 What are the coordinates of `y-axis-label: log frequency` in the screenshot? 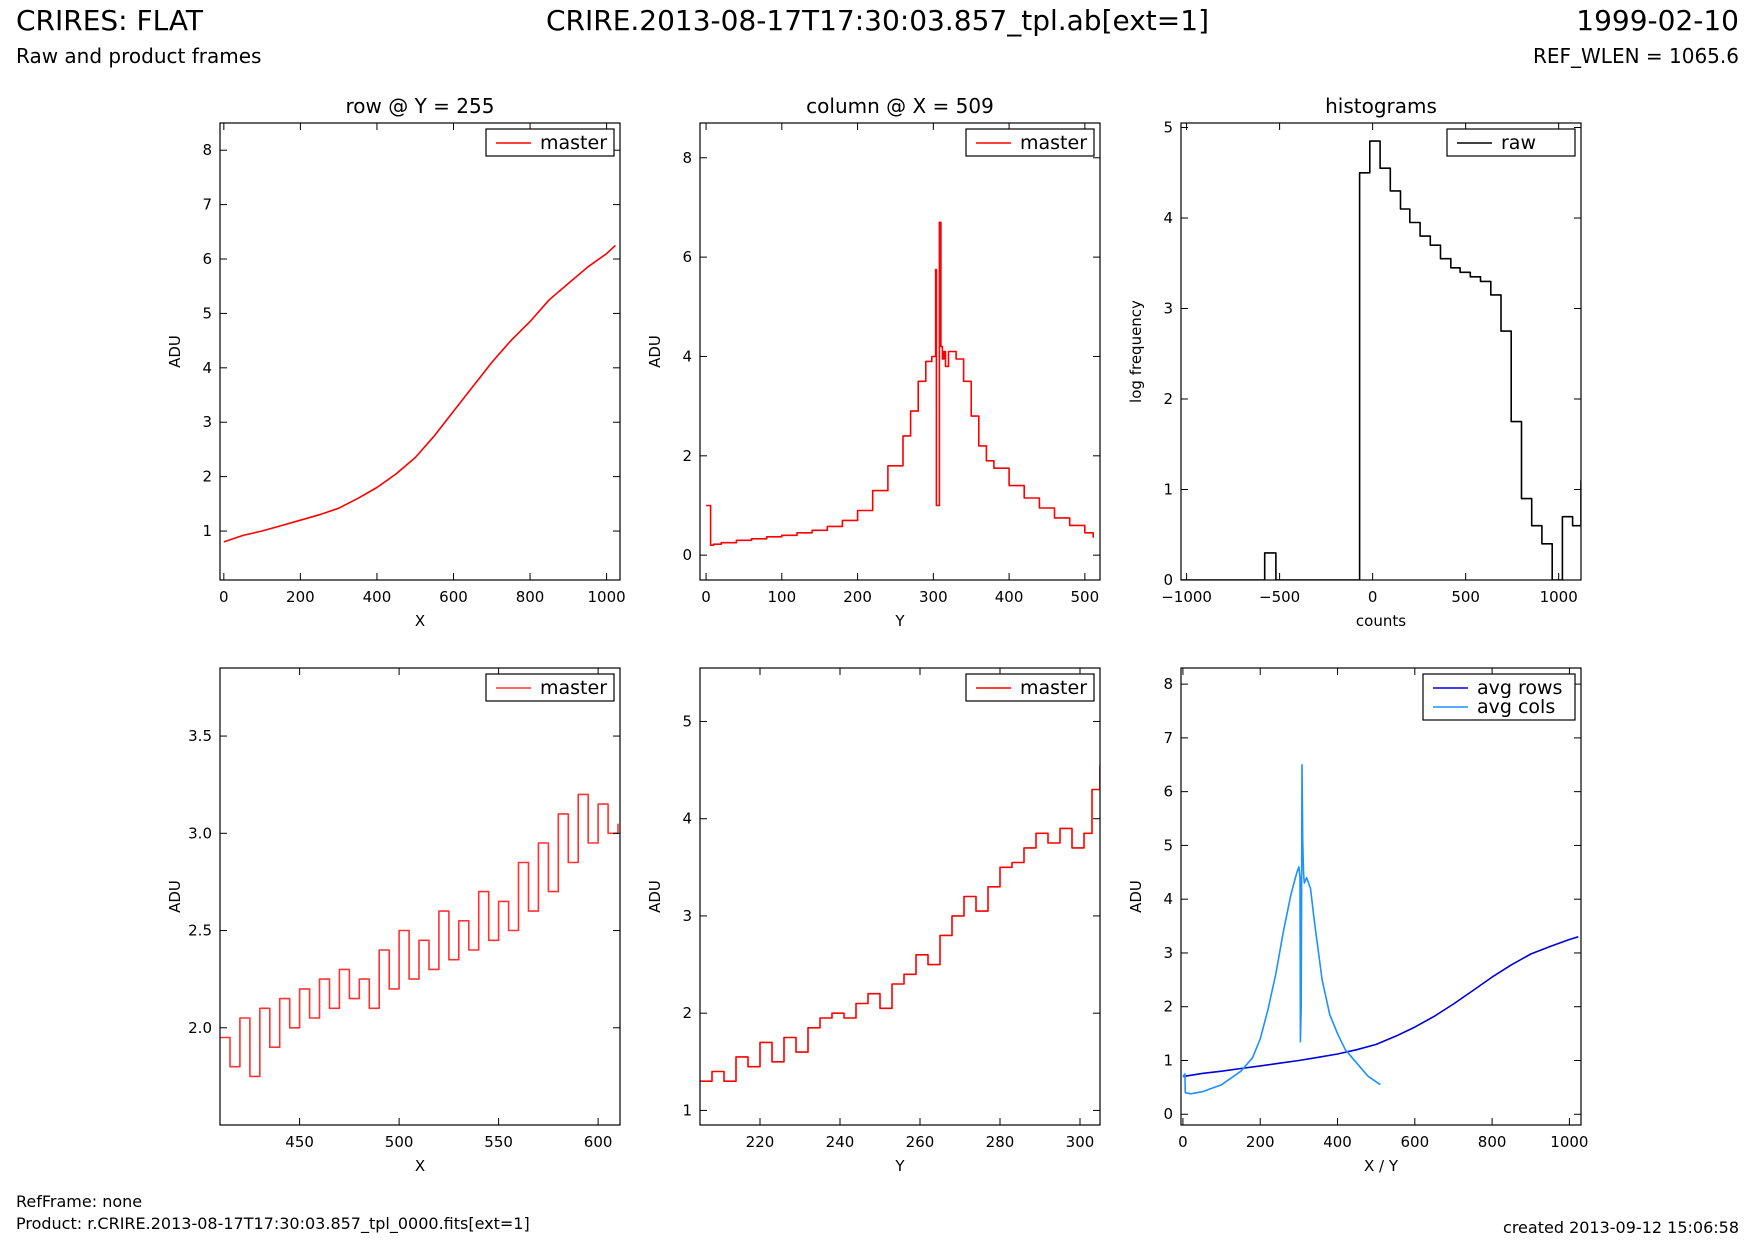 It's located at (1136, 351).